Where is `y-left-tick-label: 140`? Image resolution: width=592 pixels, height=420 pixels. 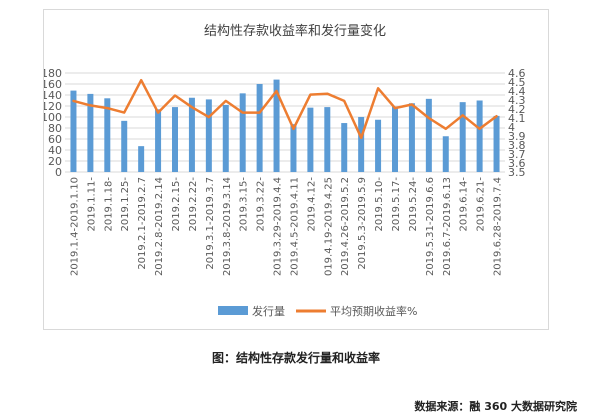
y-left-tick-label: 140 is located at coordinates (53, 95).